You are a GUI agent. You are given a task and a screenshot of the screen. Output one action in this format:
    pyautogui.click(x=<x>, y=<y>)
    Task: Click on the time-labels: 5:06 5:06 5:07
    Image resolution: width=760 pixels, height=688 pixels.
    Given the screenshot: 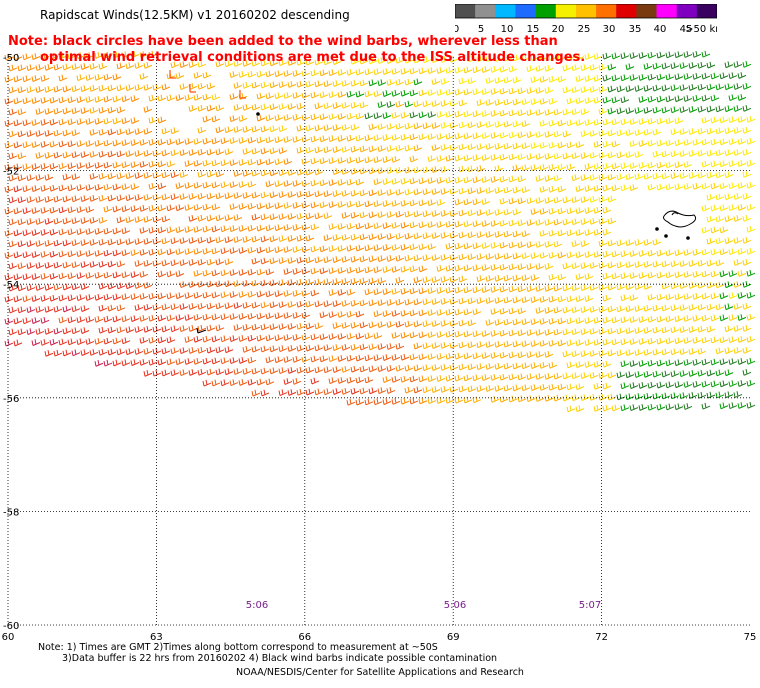 What is the action you would take?
    pyautogui.click(x=423, y=605)
    